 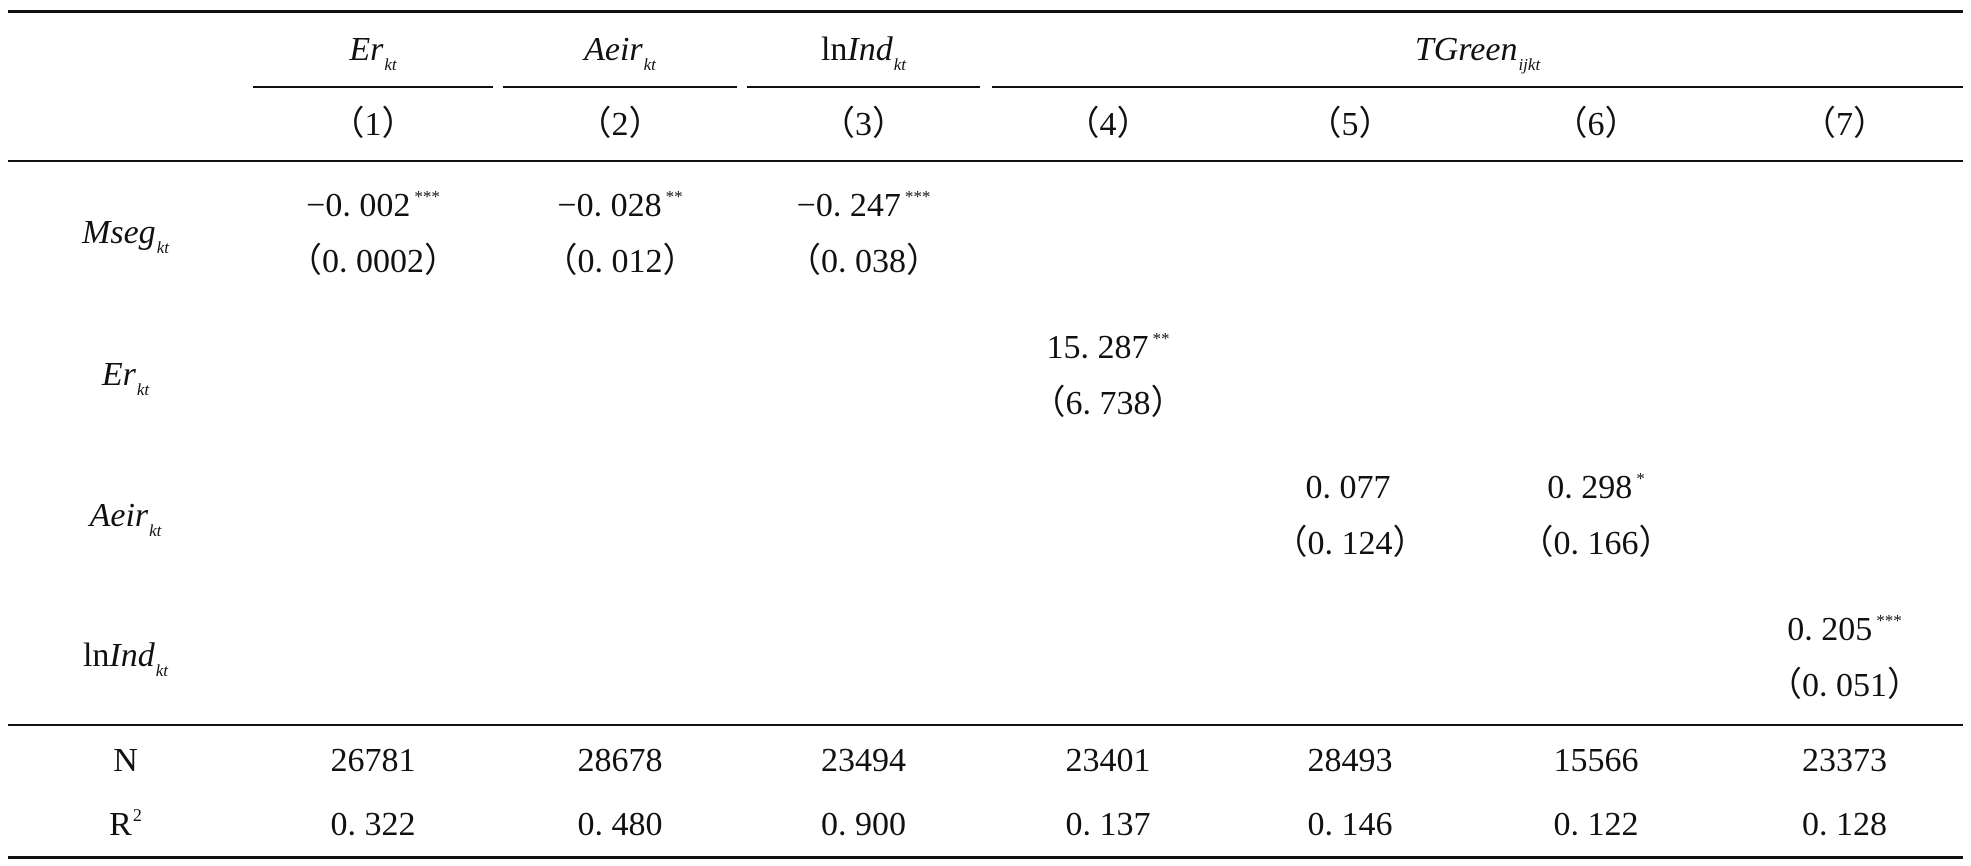 I want to click on se-er-col4: （6. 738）, so click(x=1108, y=403).